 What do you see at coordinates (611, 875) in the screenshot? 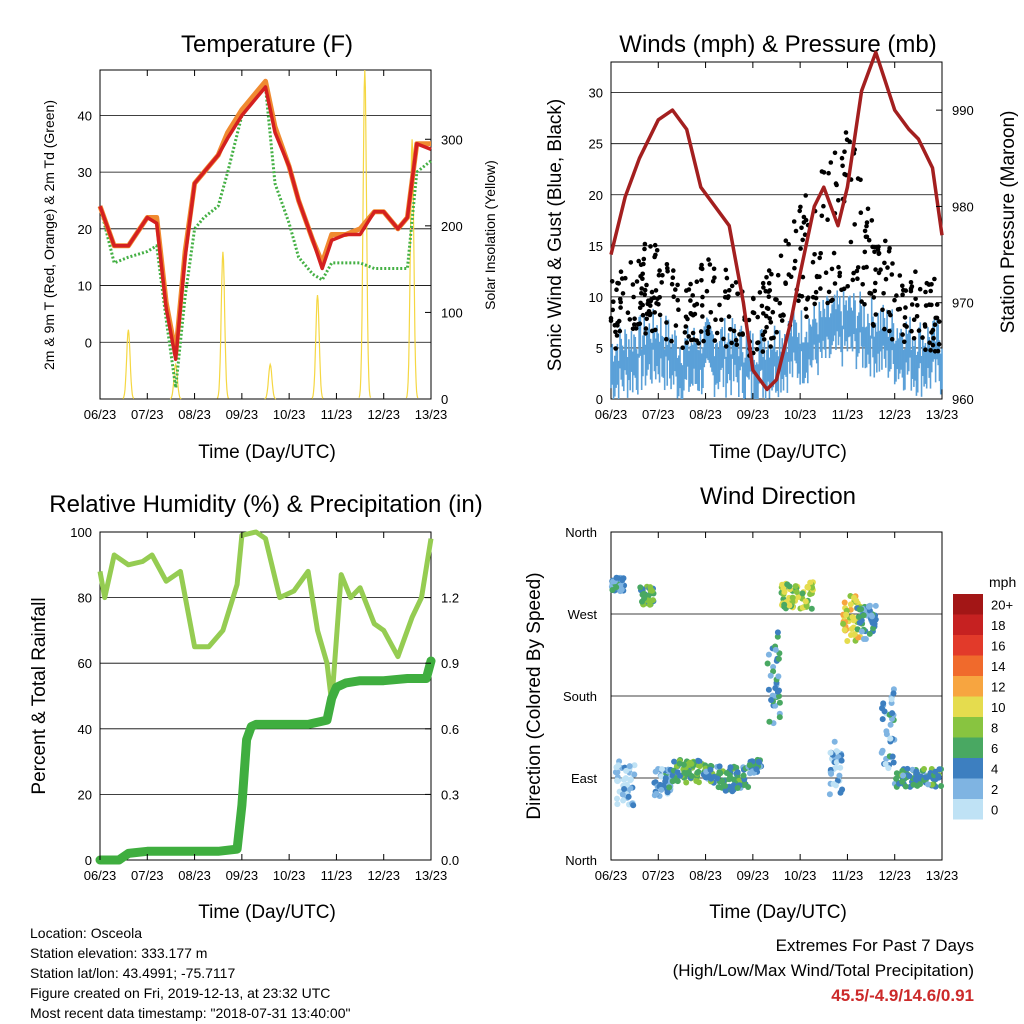
I see `direction-xtick-label: 06/23` at bounding box center [611, 875].